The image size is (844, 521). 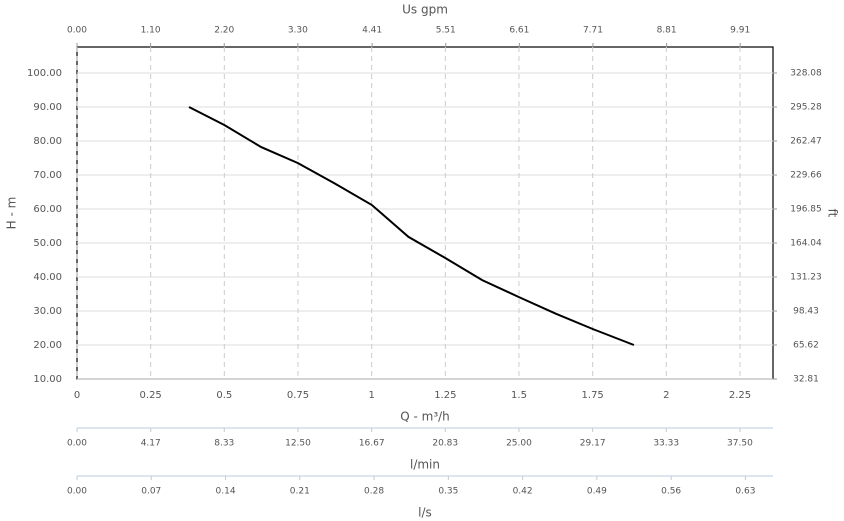 What do you see at coordinates (806, 311) in the screenshot?
I see `y2-tick-label: 98.43` at bounding box center [806, 311].